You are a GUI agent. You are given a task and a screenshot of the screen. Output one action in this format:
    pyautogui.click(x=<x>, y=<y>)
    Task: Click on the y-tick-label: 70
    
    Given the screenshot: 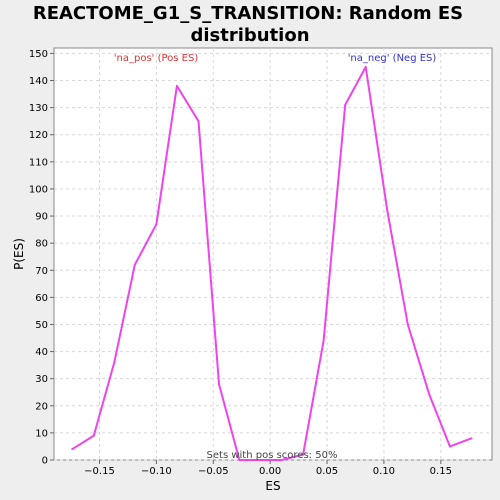 What is the action you would take?
    pyautogui.click(x=41, y=271)
    